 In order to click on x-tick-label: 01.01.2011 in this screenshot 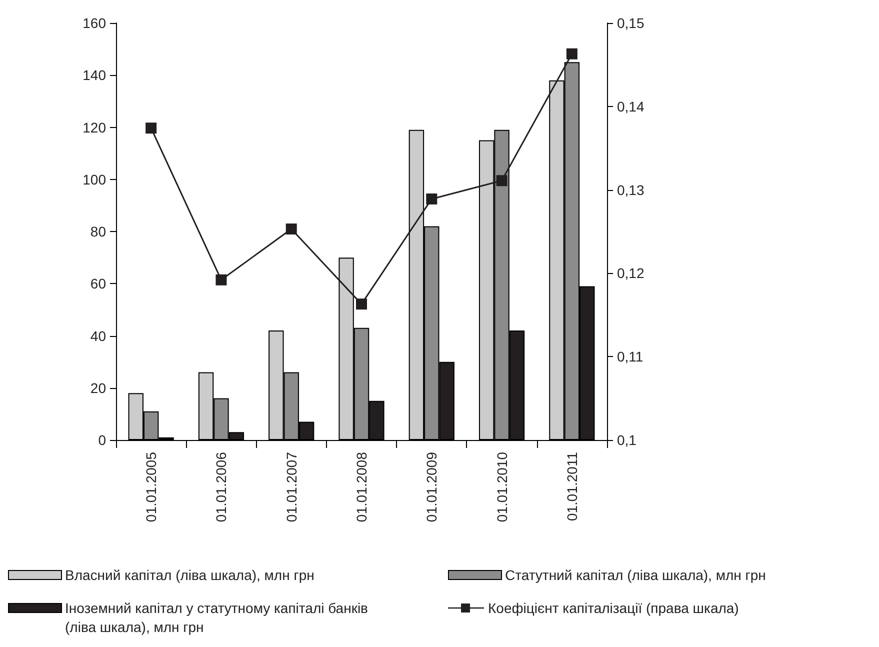, I will do `click(572, 487)`.